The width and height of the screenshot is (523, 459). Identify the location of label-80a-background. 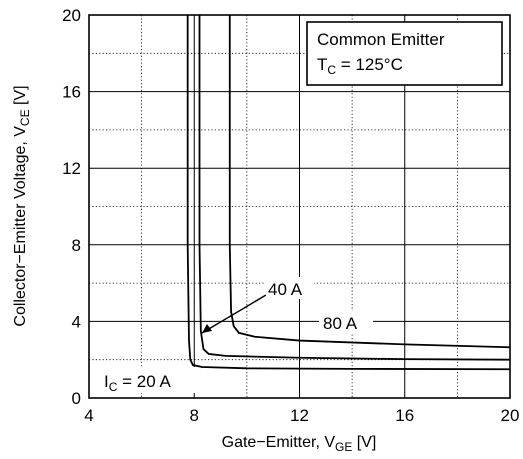
(346, 322).